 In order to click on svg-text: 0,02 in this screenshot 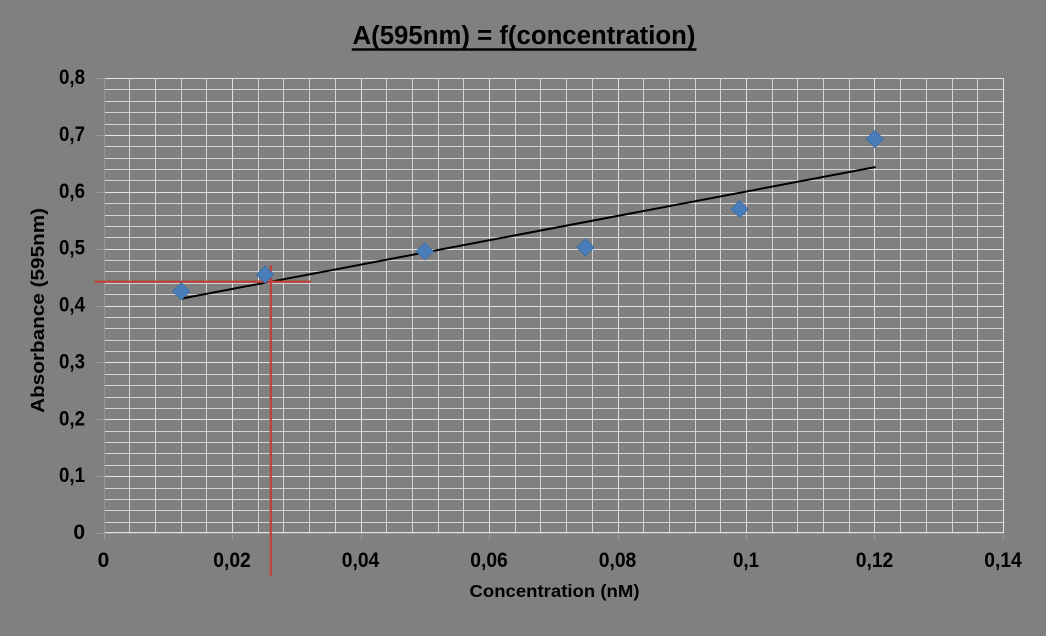, I will do `click(232, 560)`.